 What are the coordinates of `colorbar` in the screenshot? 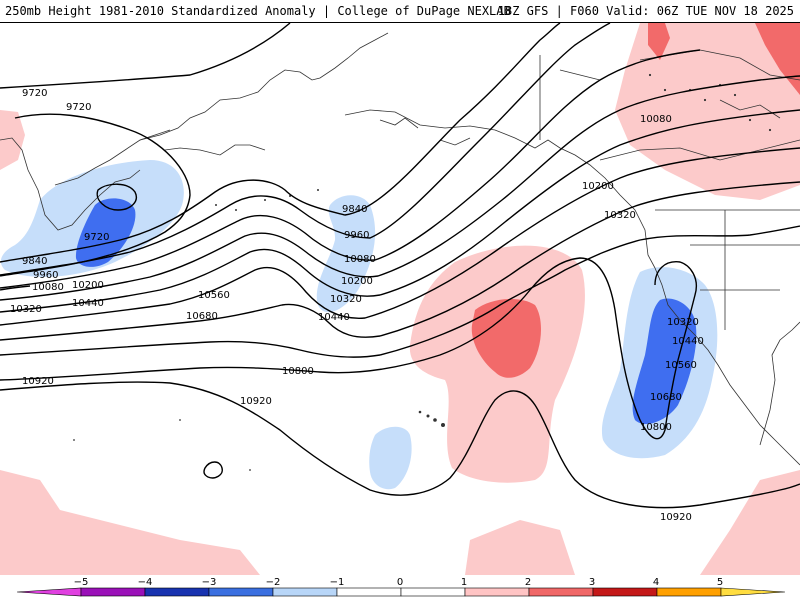 It's located at (401, 592).